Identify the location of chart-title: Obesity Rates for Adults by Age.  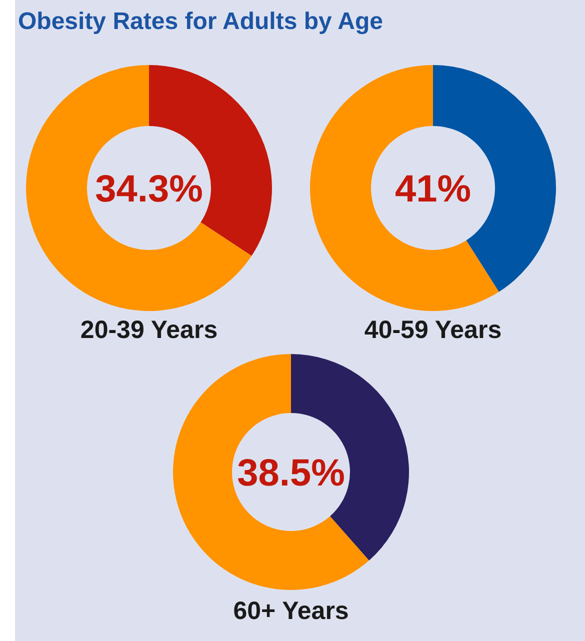
(200, 21).